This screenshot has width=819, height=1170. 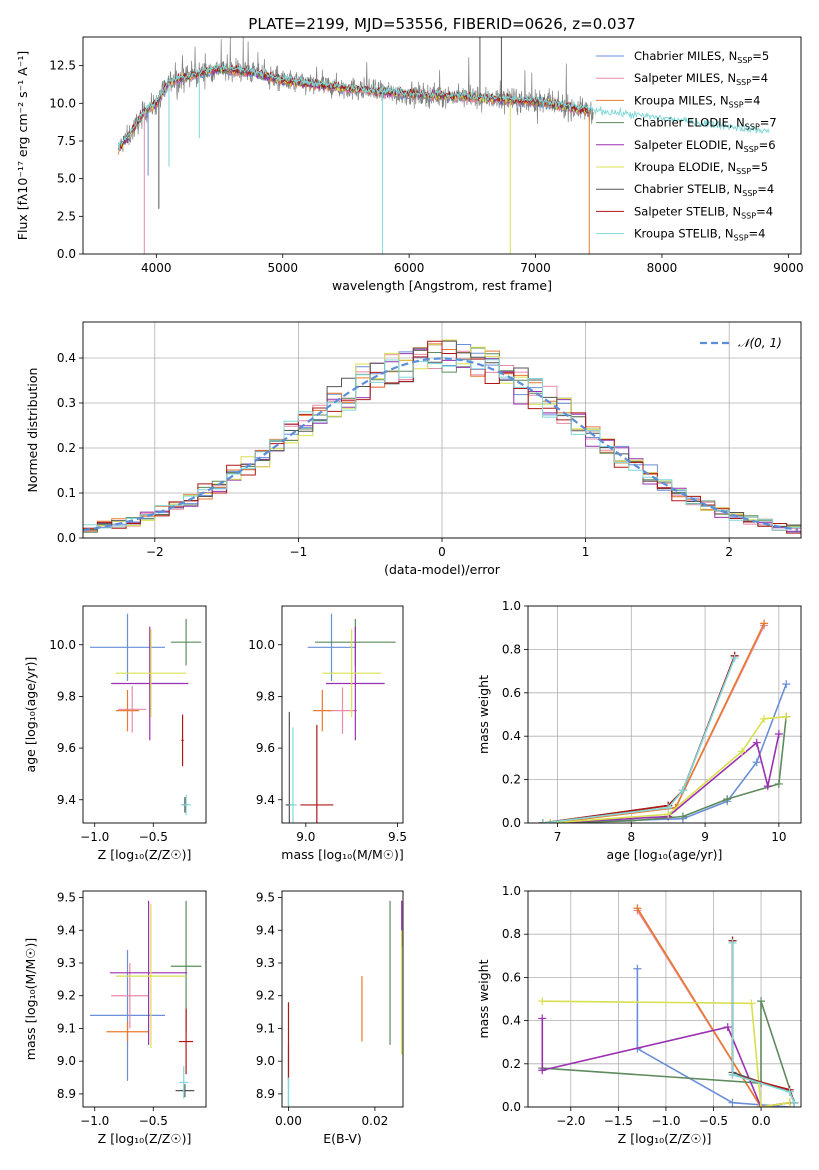 I want to click on y-tick-label: 0.0, so click(x=511, y=1107).